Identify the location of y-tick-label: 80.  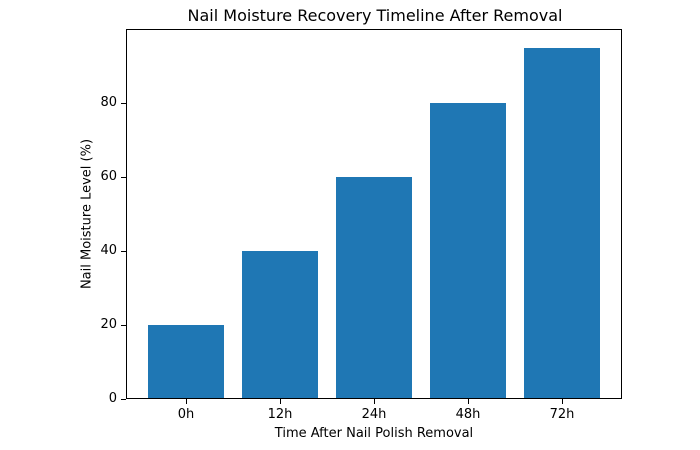
(108, 102).